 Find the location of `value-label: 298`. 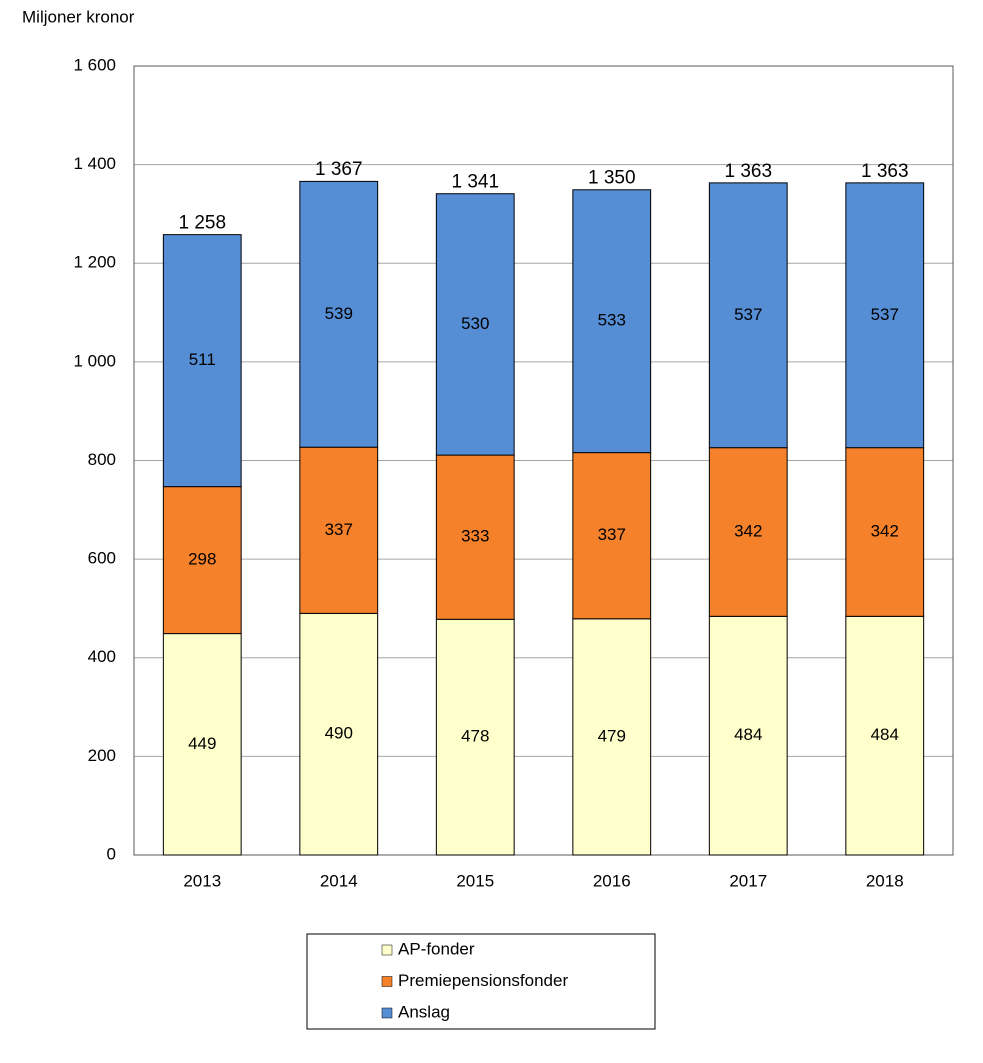

value-label: 298 is located at coordinates (202, 559).